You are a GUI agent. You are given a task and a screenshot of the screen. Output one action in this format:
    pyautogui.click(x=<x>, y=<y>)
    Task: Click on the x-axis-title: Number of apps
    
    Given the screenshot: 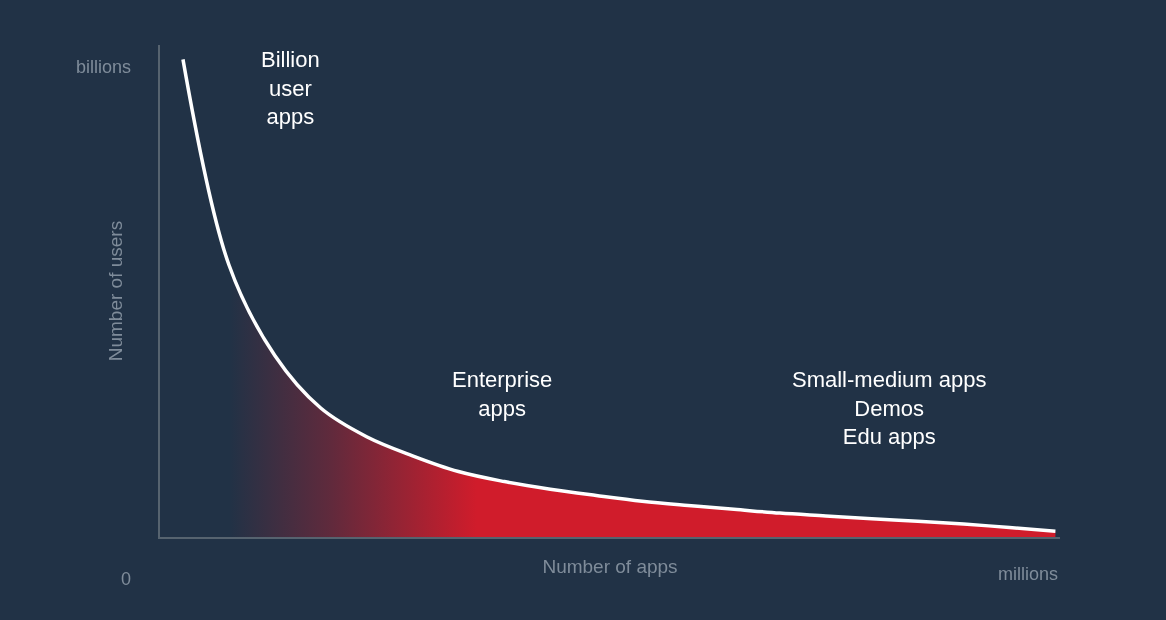 What is the action you would take?
    pyautogui.click(x=610, y=567)
    